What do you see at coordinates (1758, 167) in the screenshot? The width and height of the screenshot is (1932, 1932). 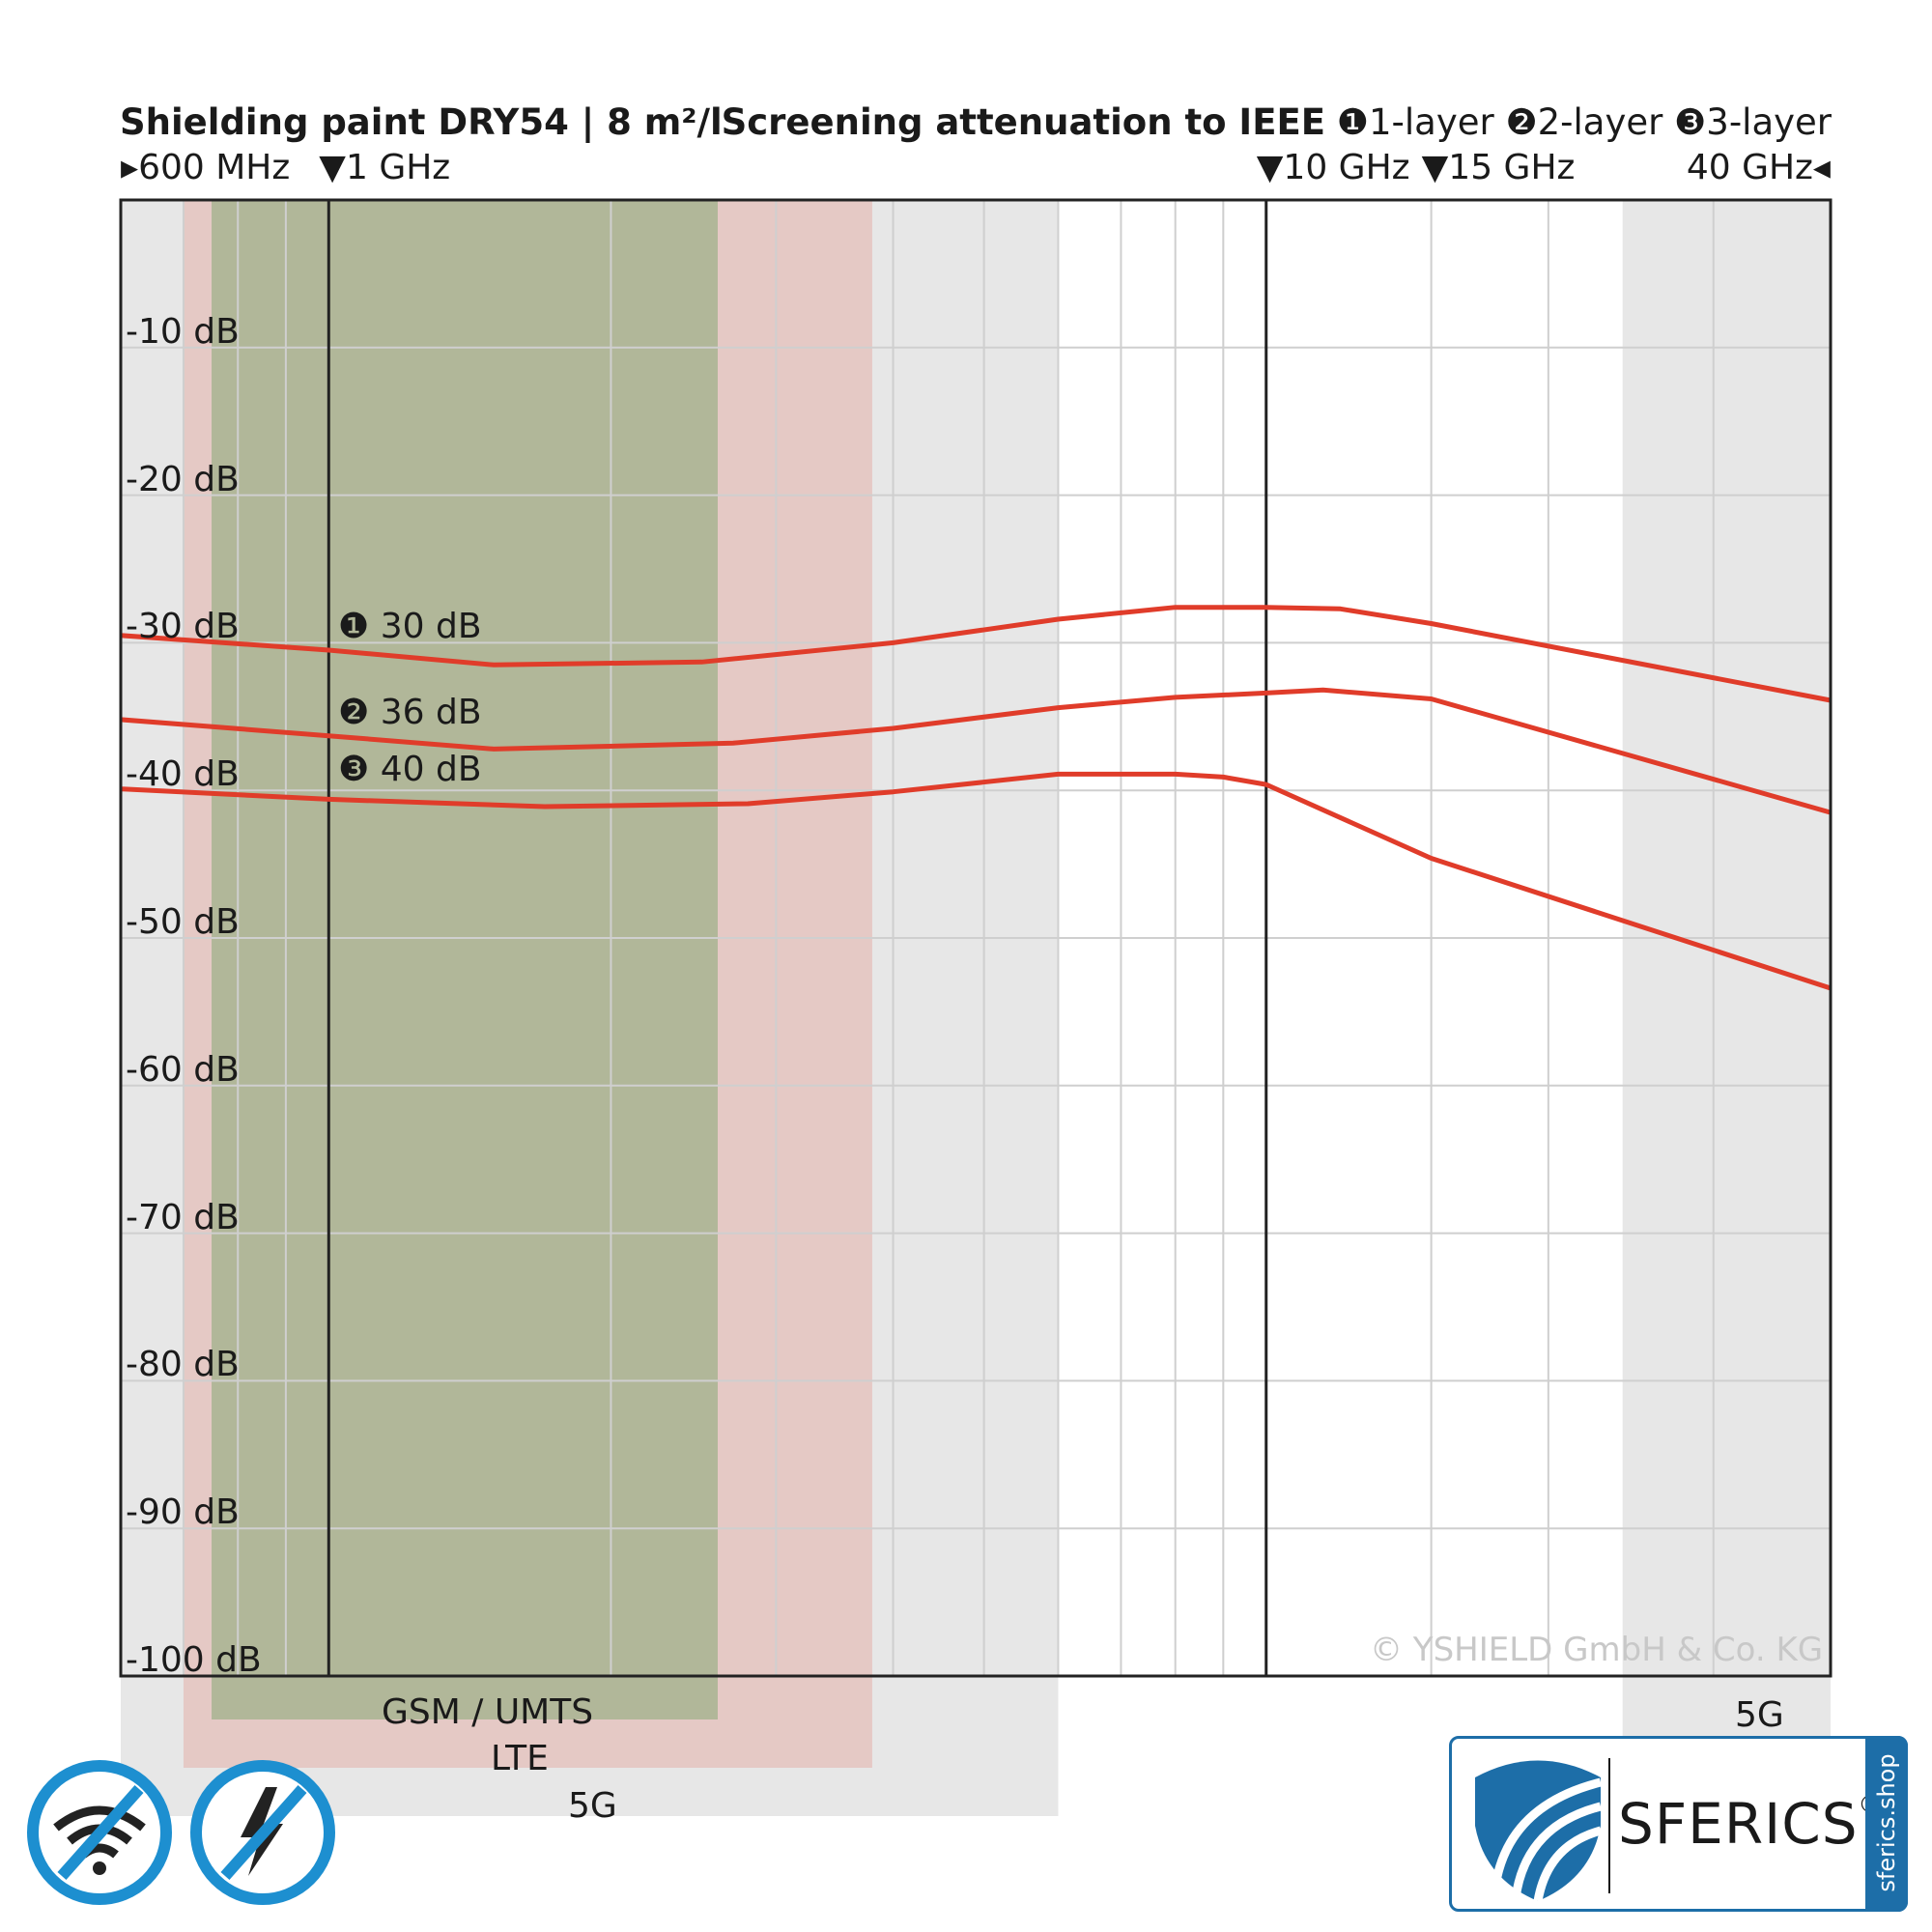 I see `freq-tick-label: 40 GHz◂` at bounding box center [1758, 167].